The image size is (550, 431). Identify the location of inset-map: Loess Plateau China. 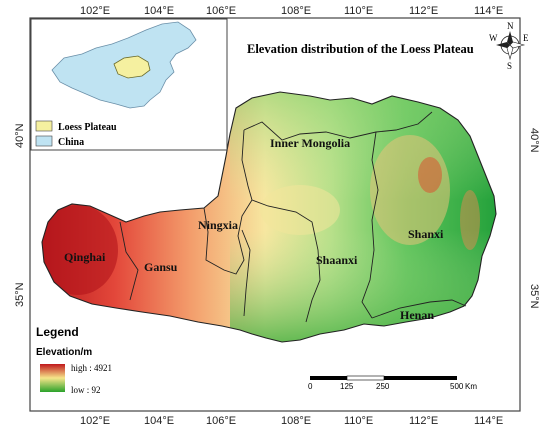
(129, 84).